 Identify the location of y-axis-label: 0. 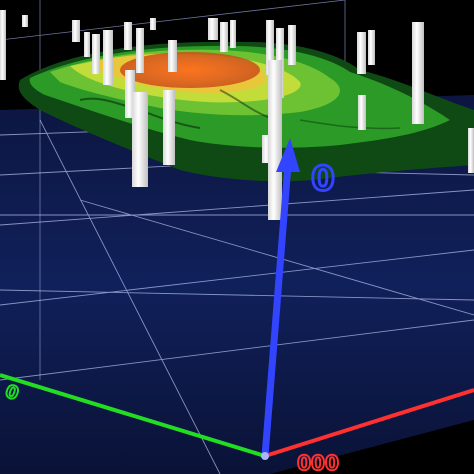
(323, 179).